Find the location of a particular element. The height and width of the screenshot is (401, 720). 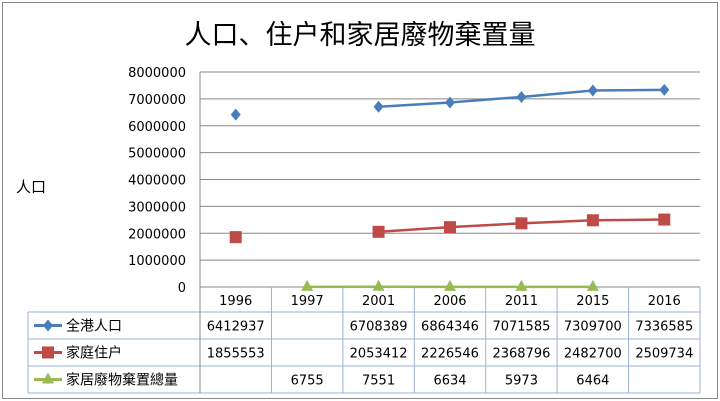

x-tick-label: 2016 is located at coordinates (664, 301).